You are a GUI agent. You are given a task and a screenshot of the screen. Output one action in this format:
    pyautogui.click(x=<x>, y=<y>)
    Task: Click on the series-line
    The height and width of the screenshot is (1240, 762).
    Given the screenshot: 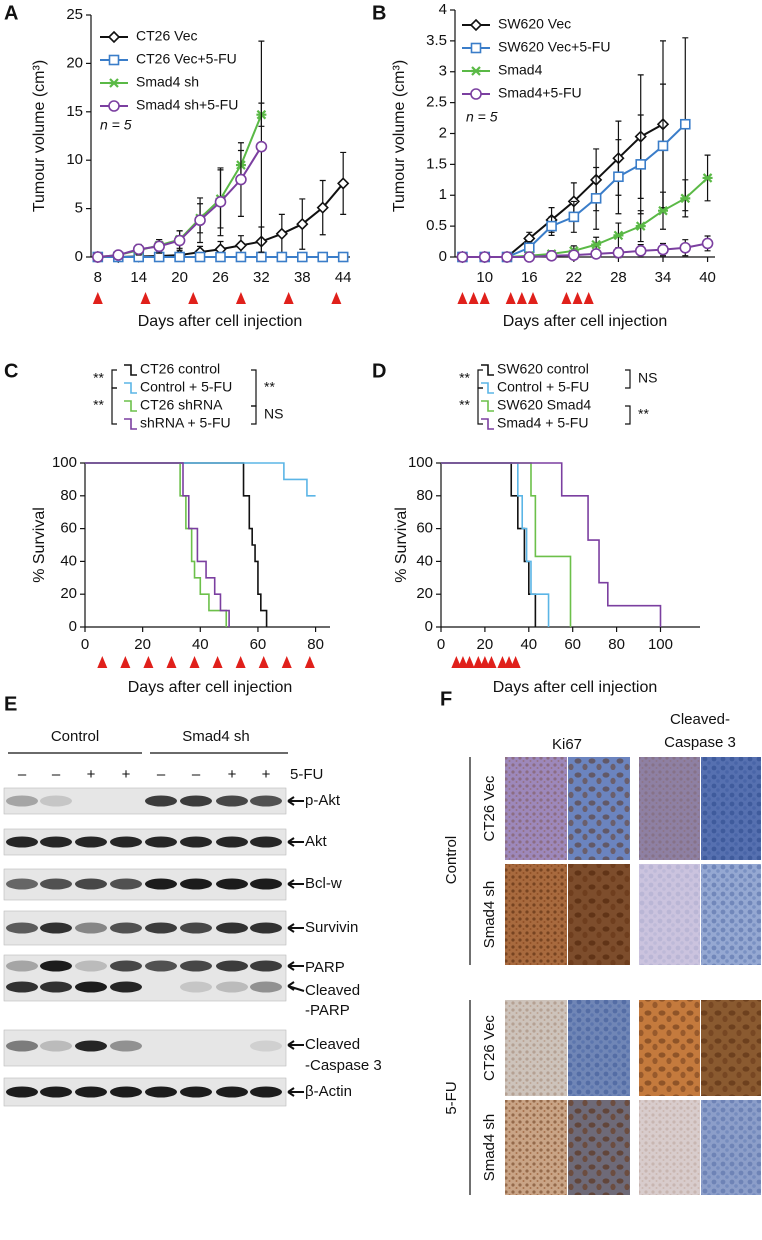 What is the action you would take?
    pyautogui.click(x=563, y=190)
    